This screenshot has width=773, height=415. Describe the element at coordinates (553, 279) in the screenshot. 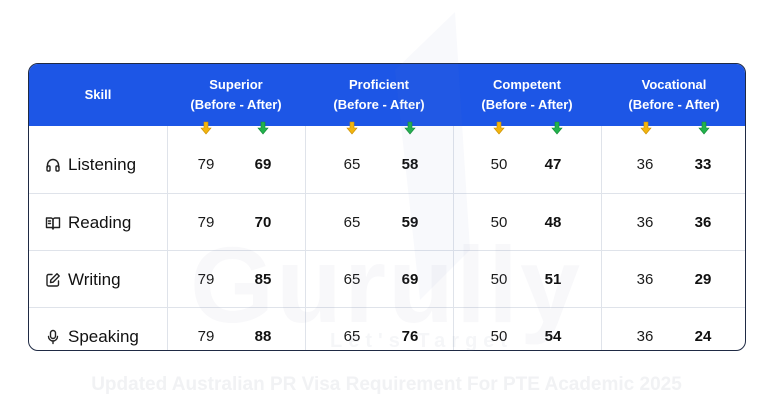

I see `after-value: 51` at that location.